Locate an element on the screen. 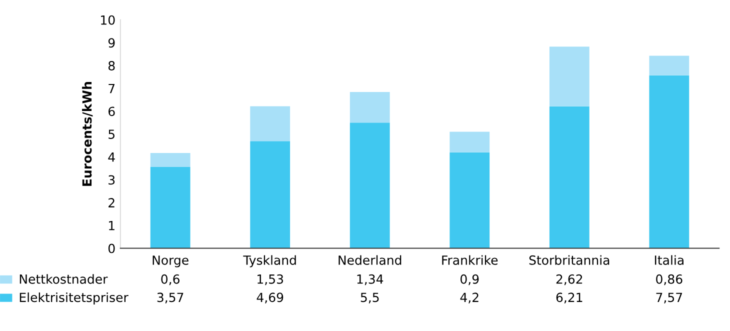 This screenshot has width=730, height=331. data-label: 4,69 is located at coordinates (270, 298).